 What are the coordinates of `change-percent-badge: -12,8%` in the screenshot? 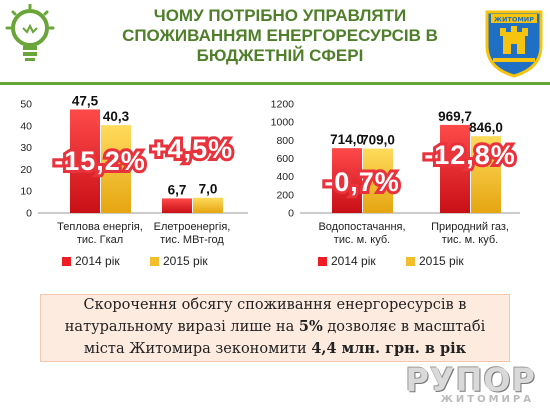 It's located at (470, 155).